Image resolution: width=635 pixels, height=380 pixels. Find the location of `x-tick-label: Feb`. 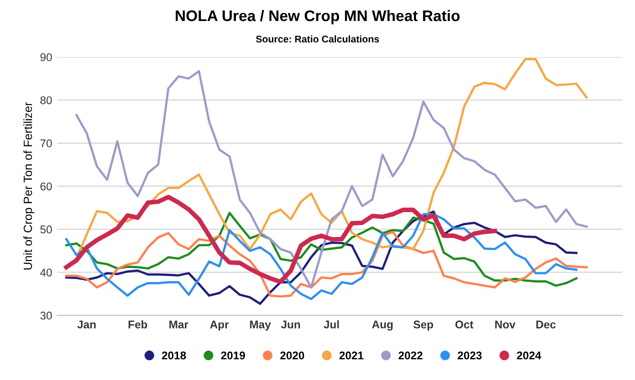

x-tick-label: Feb is located at coordinates (138, 324).